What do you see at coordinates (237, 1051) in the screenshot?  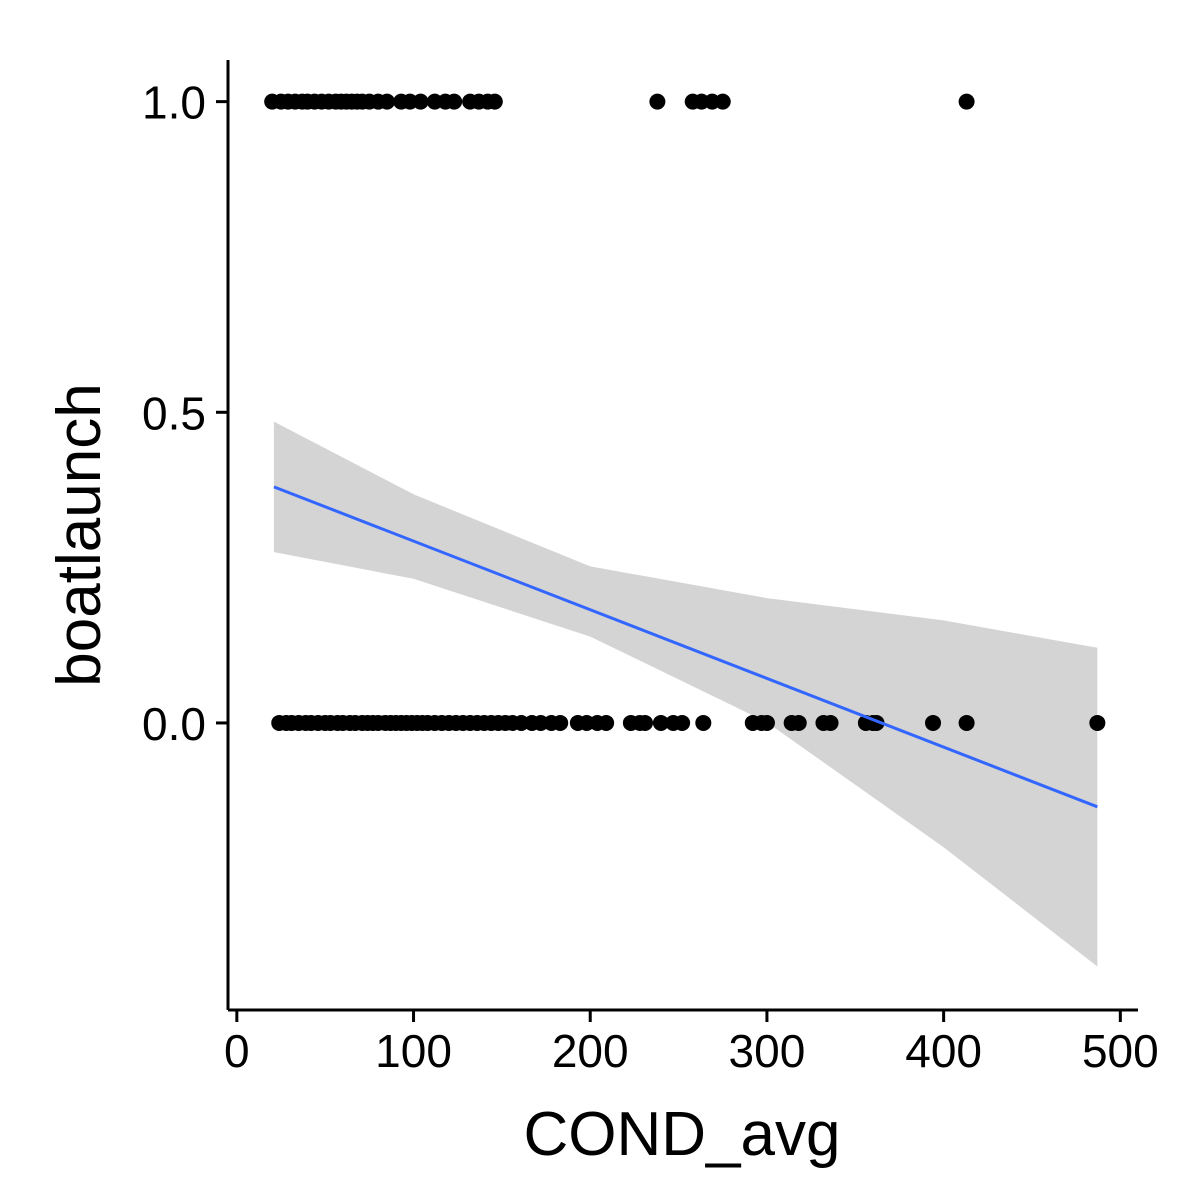 I see `x-tick-label: 0` at bounding box center [237, 1051].